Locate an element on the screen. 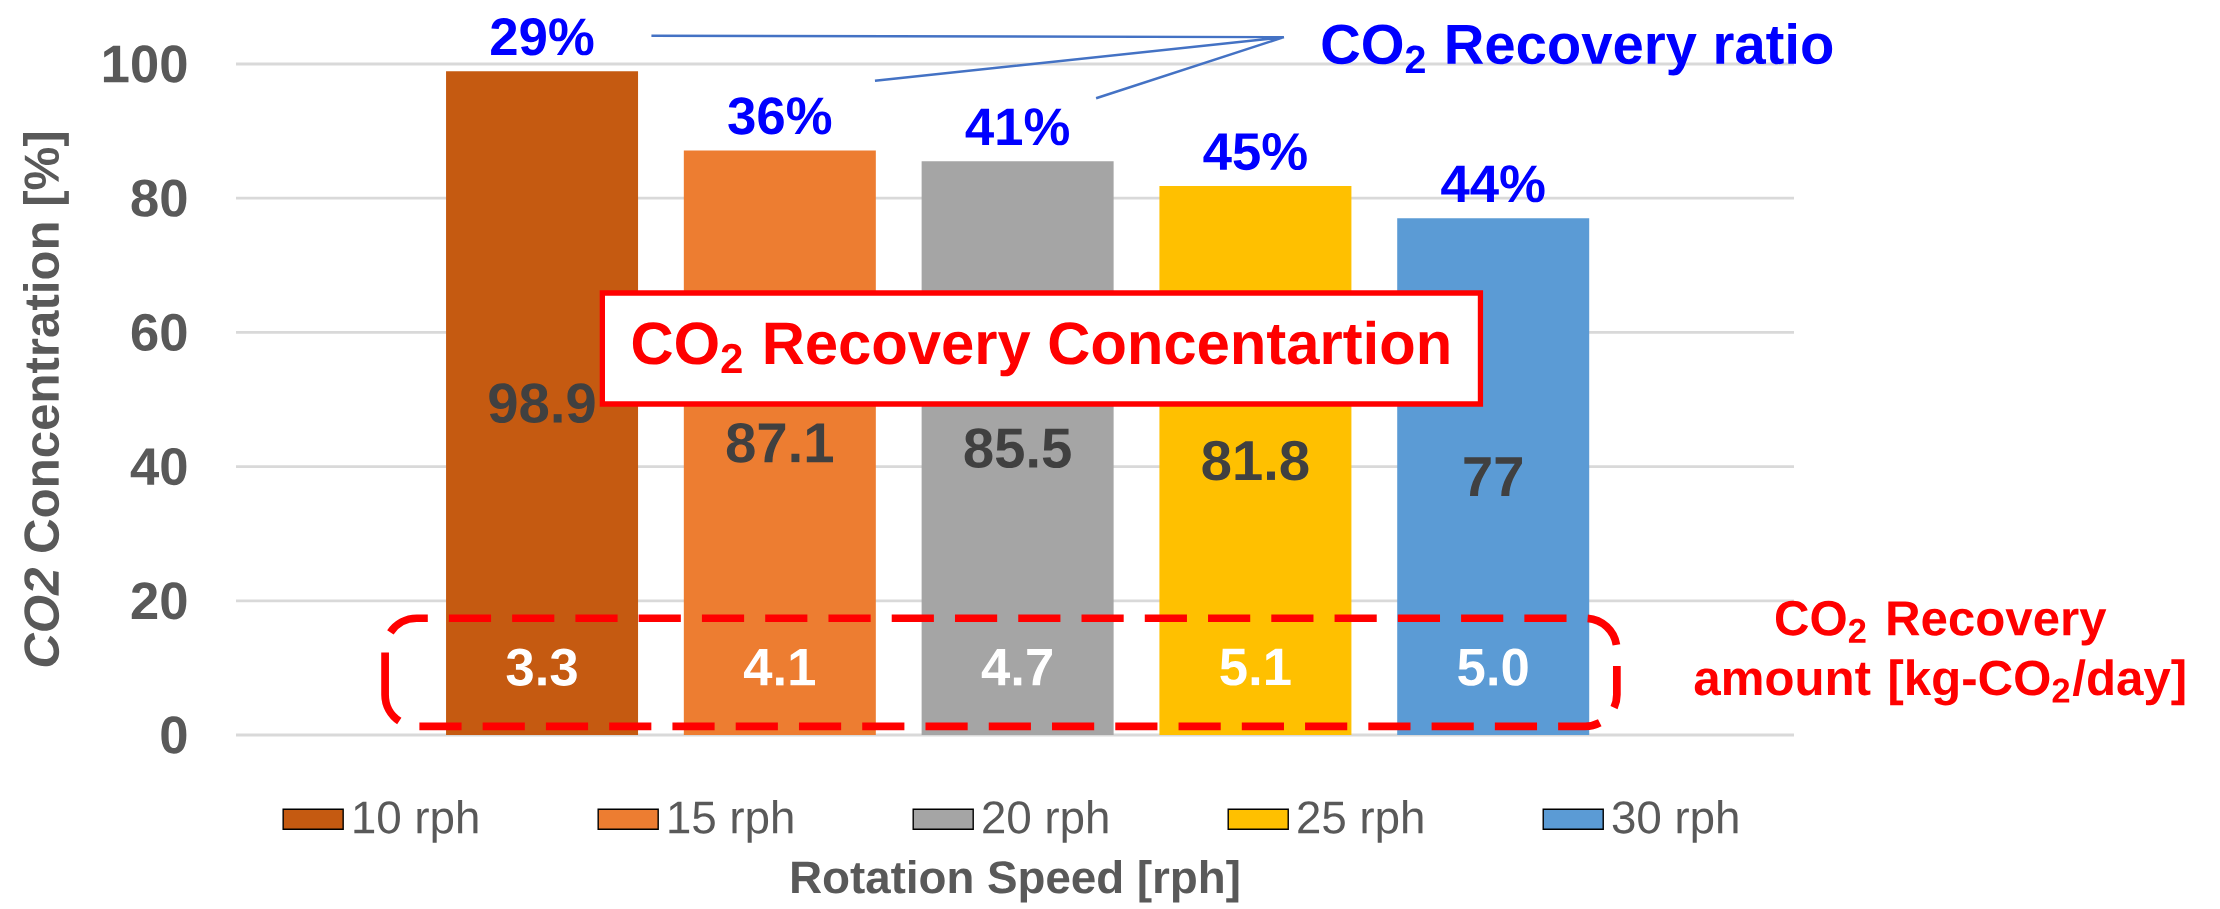  legend-label: 25 rph is located at coordinates (1360, 821).